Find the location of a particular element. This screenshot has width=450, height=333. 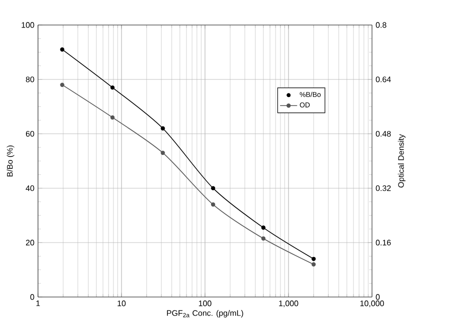

y-tick-label: 20 is located at coordinates (30, 243).